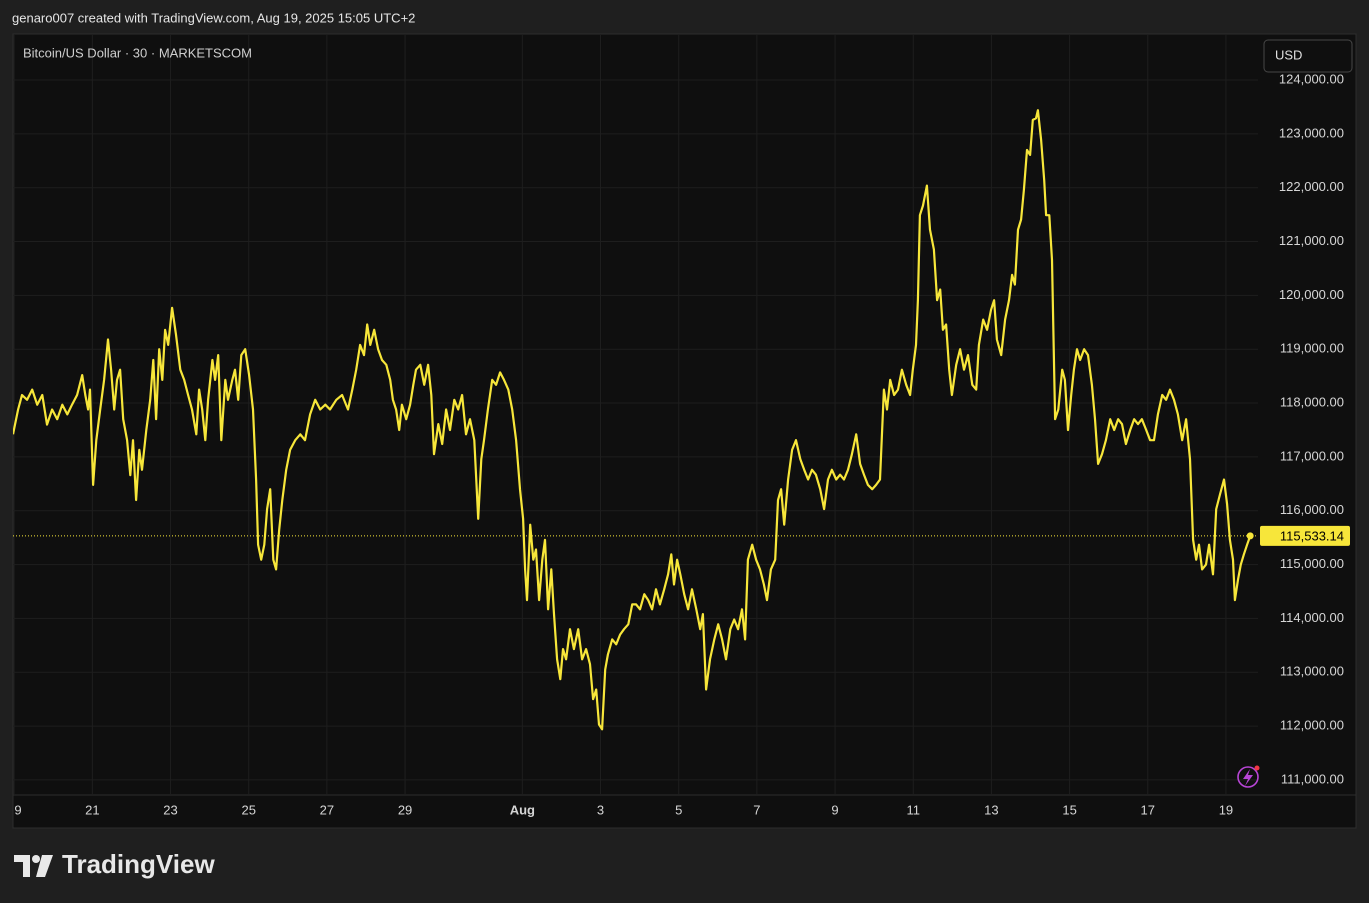  I want to click on x-tick-label: 19, so click(1226, 809).